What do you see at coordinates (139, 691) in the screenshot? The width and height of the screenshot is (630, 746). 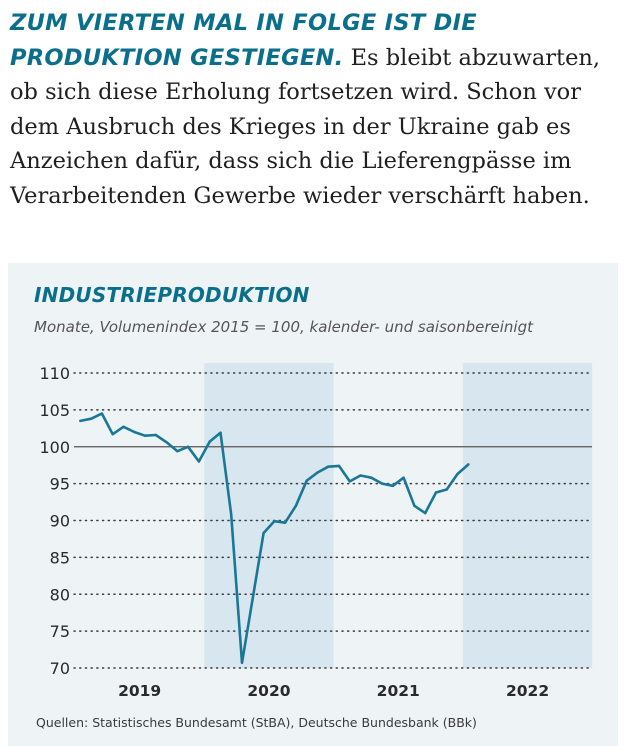 I see `x-tick-label-2019: 2019` at bounding box center [139, 691].